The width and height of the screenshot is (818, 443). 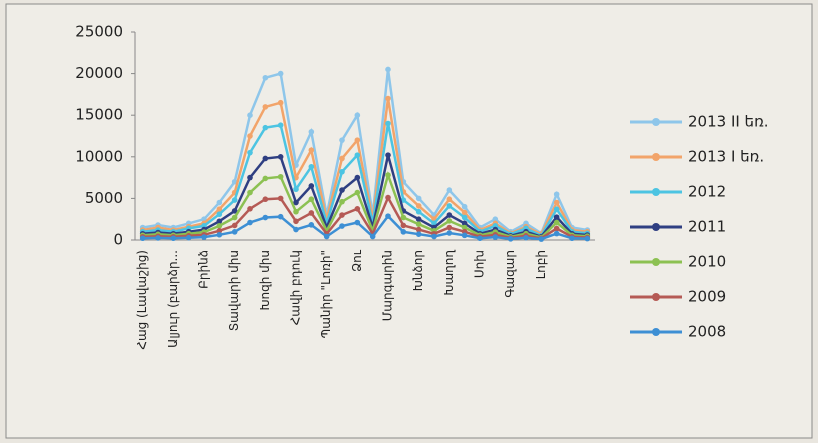 What do you see at coordinates (234, 290) in the screenshot?
I see `x-tick-label: Տավարի միս` at bounding box center [234, 290].